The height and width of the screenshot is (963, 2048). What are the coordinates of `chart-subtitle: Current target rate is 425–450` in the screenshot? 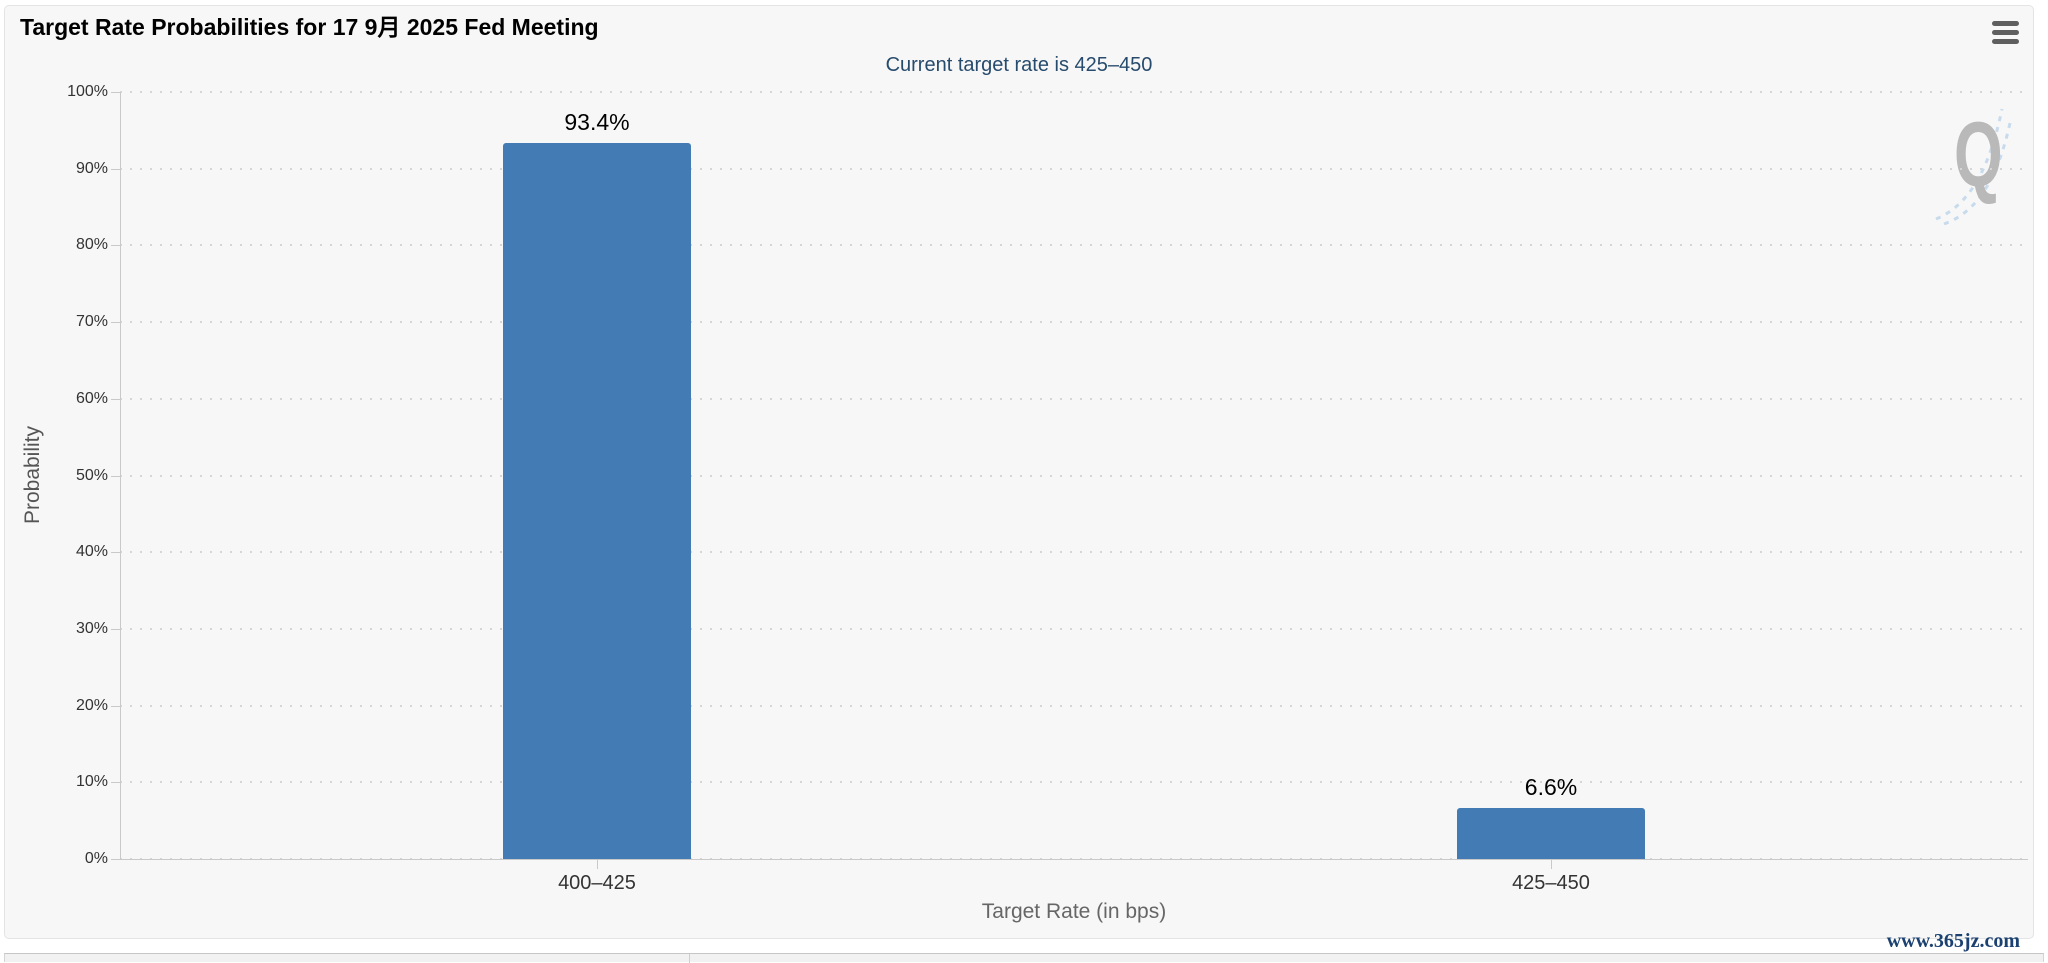 It's located at (1019, 65).